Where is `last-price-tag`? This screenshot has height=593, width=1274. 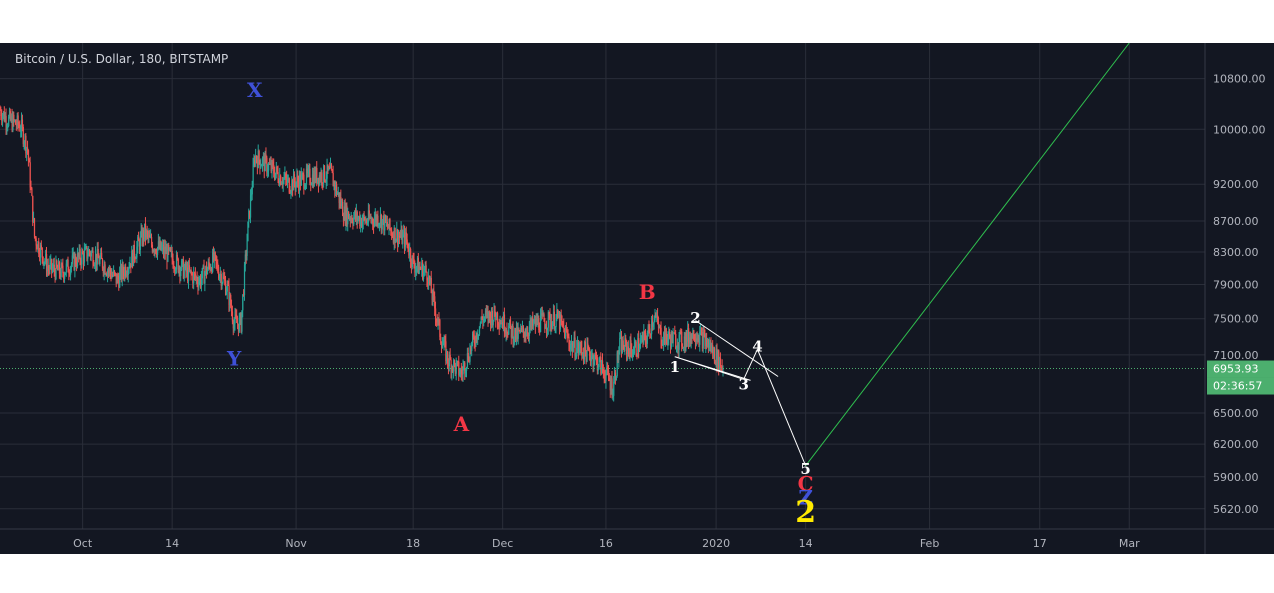 last-price-tag is located at coordinates (1240, 369).